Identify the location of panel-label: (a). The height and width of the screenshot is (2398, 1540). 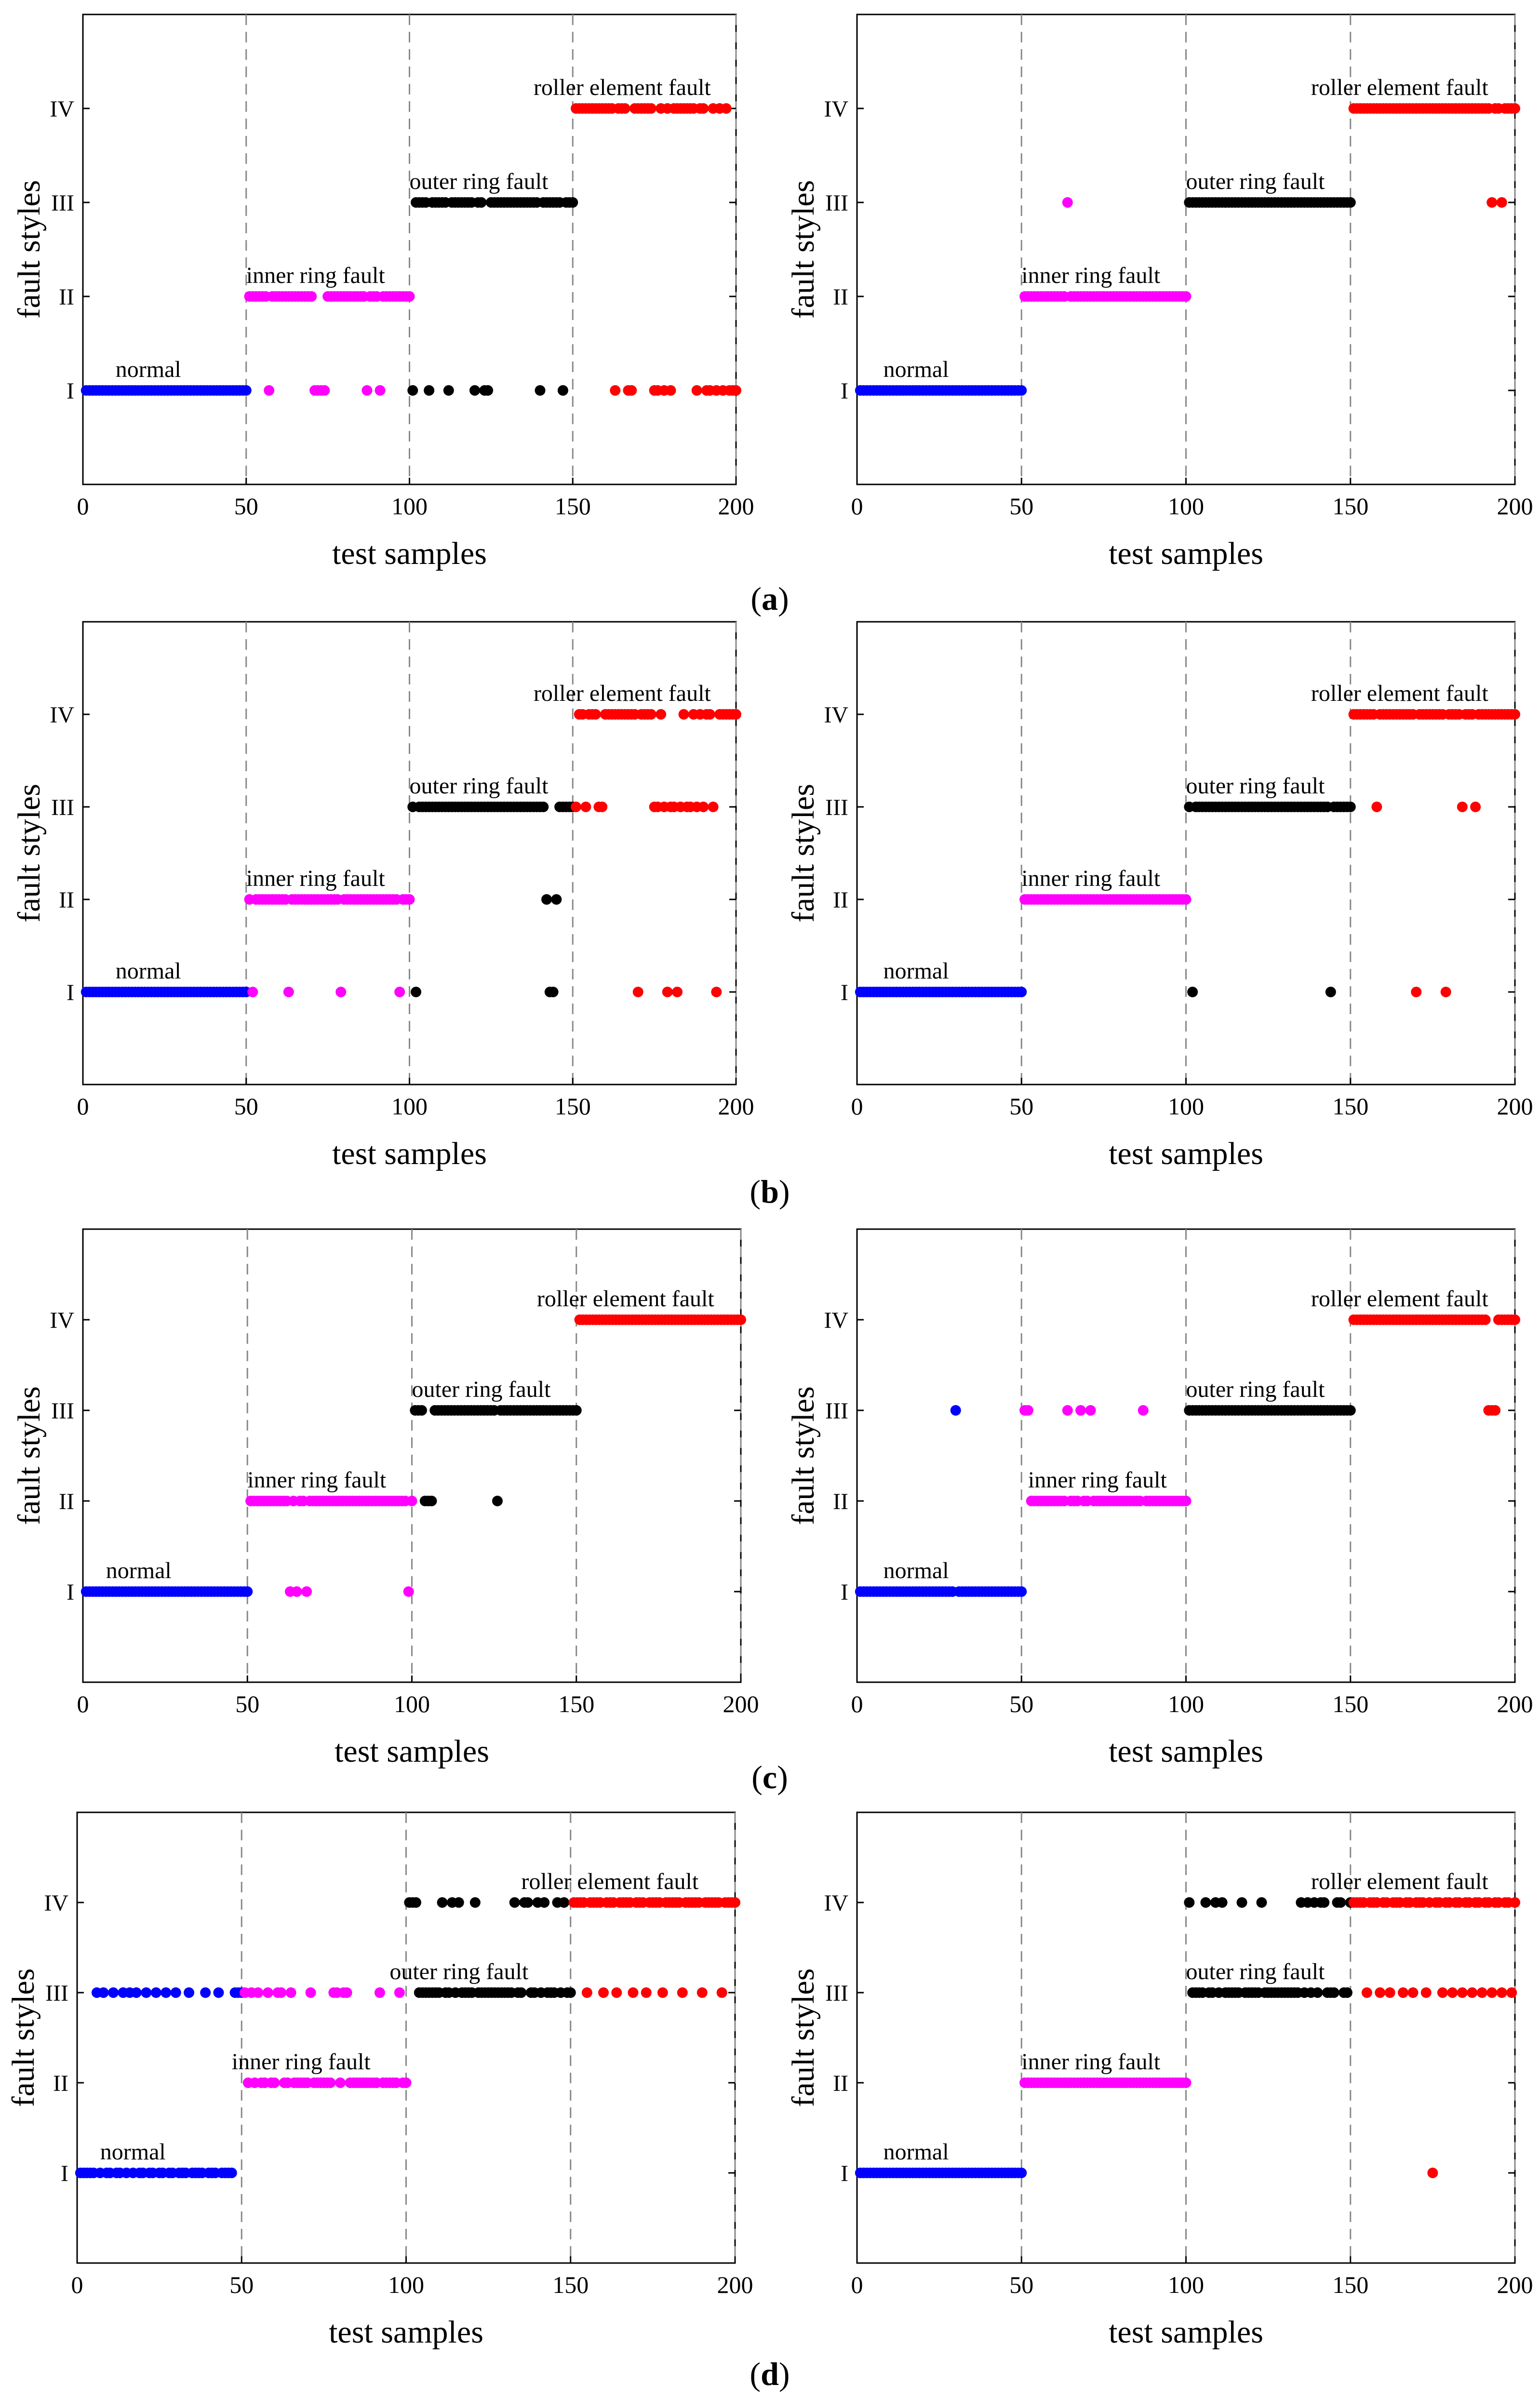
(770, 598).